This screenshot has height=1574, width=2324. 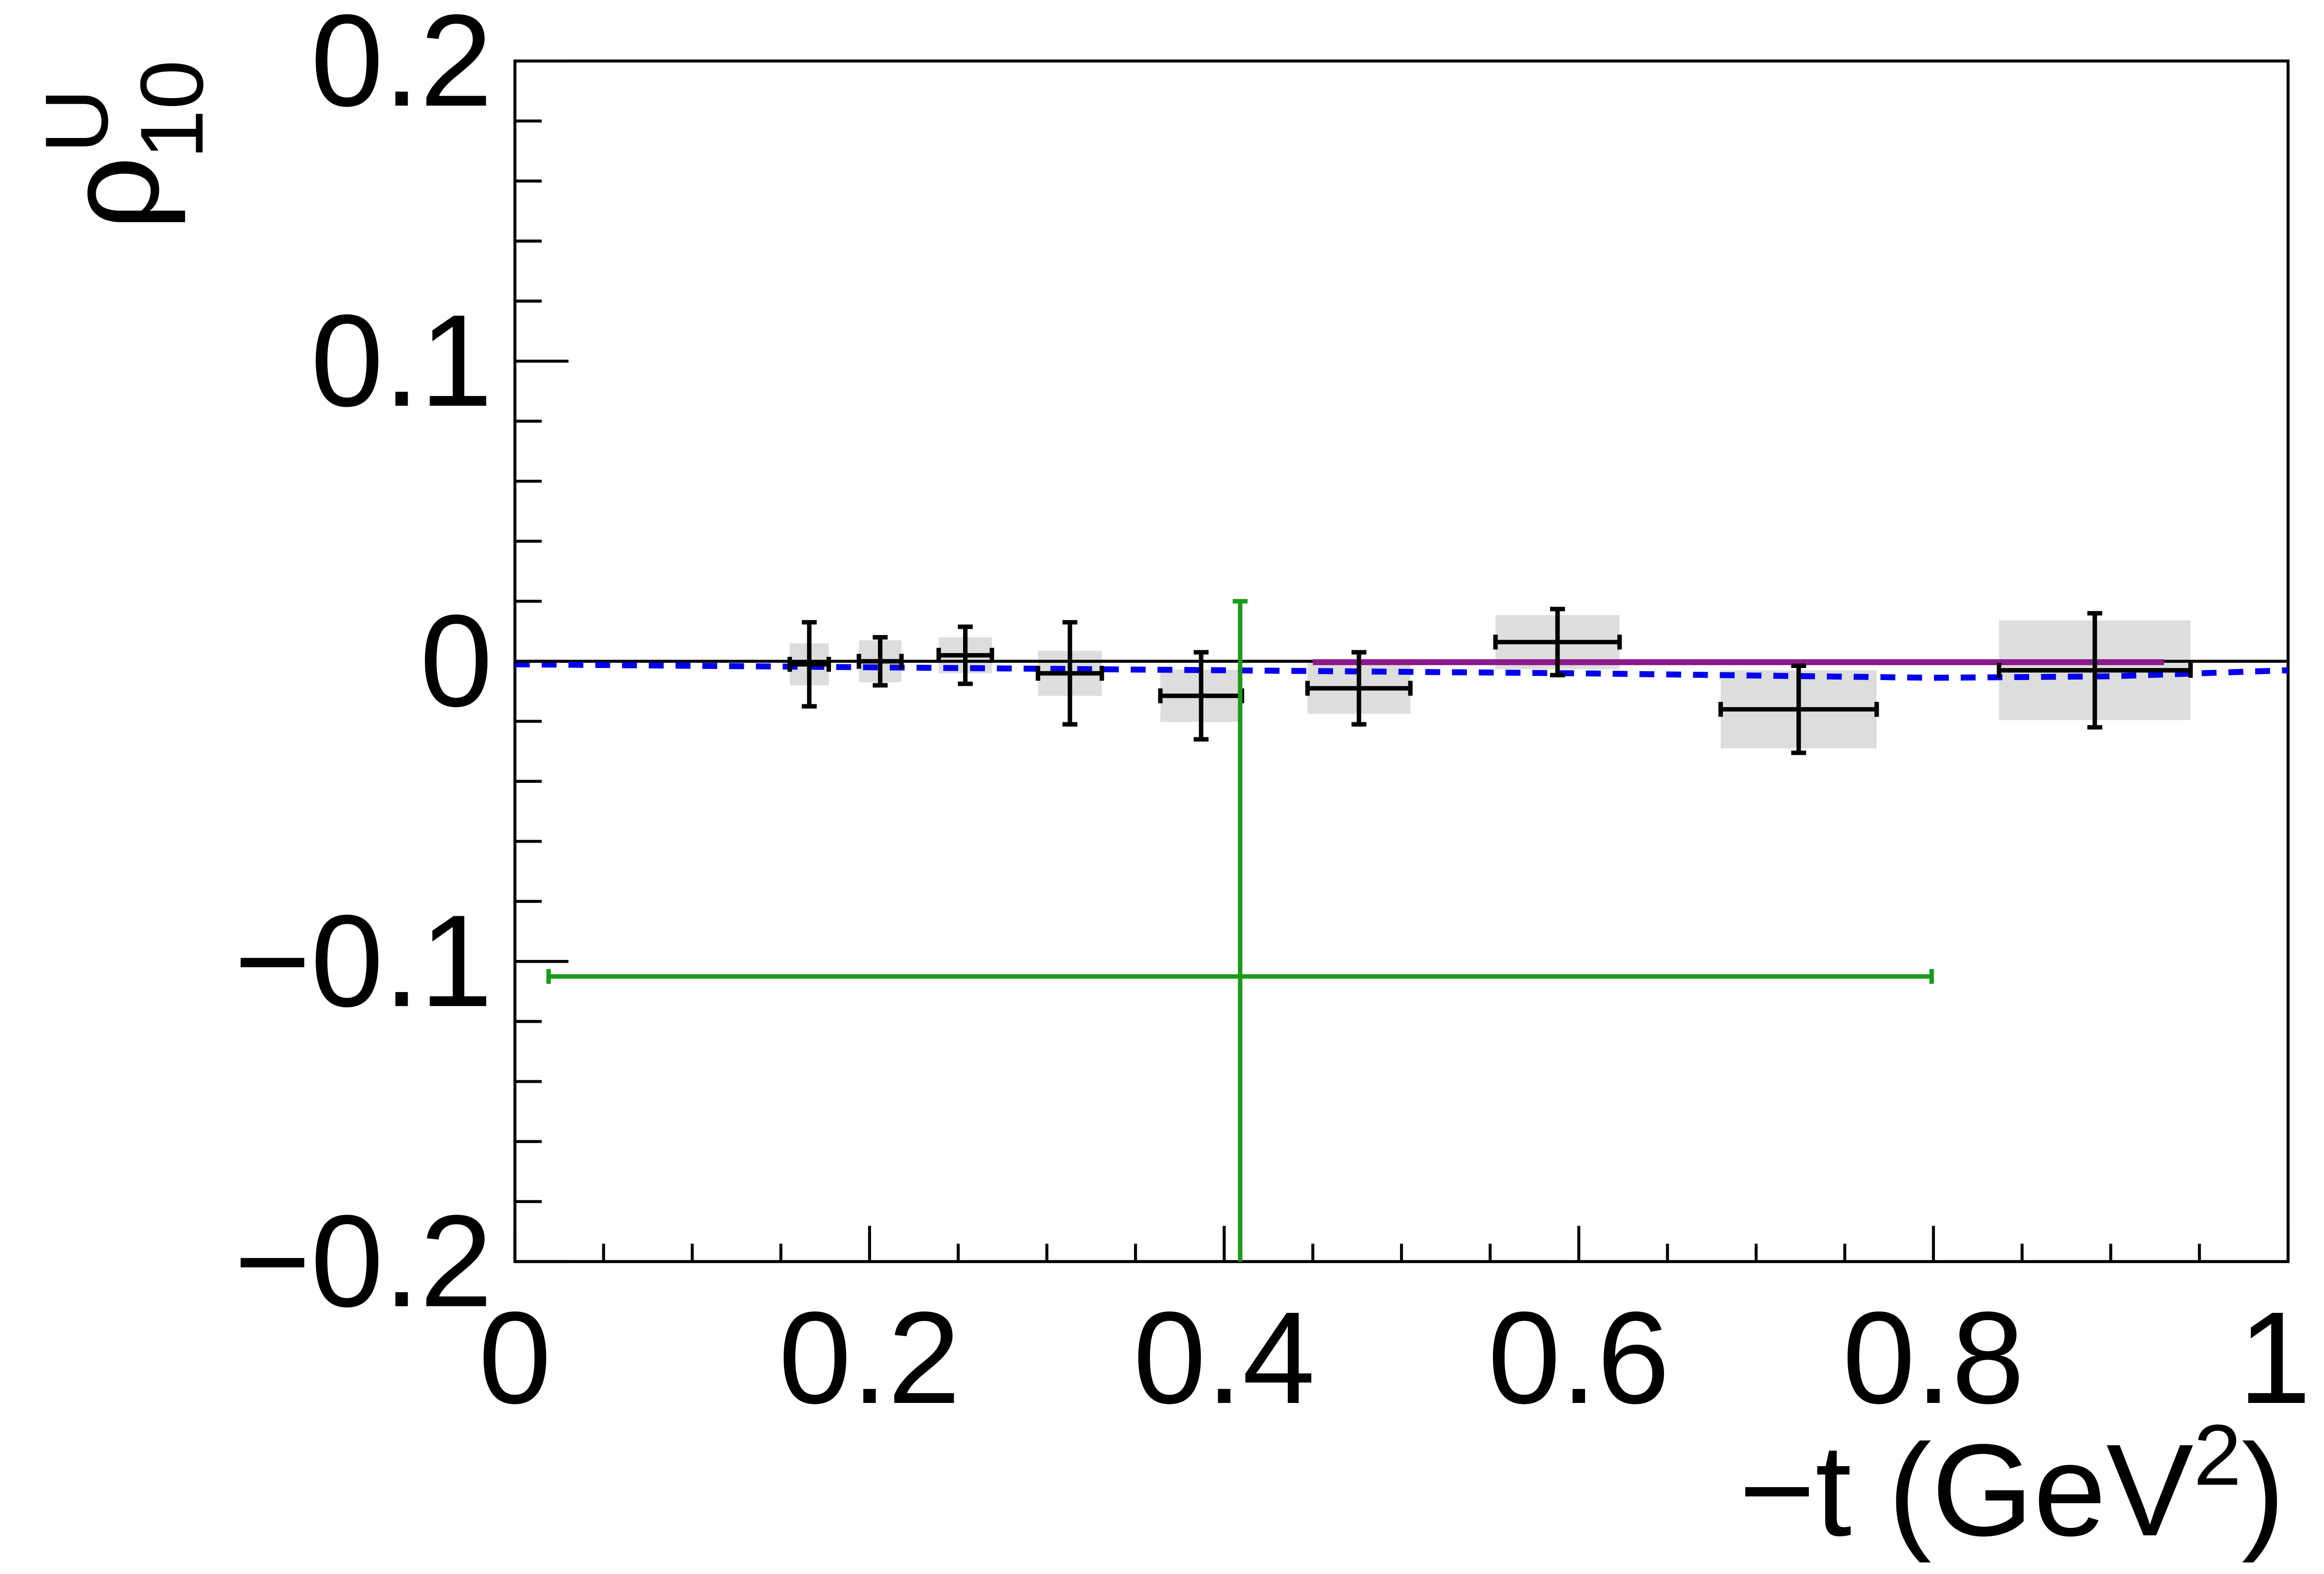 I want to click on y-label-main: ρ, so click(x=113, y=194).